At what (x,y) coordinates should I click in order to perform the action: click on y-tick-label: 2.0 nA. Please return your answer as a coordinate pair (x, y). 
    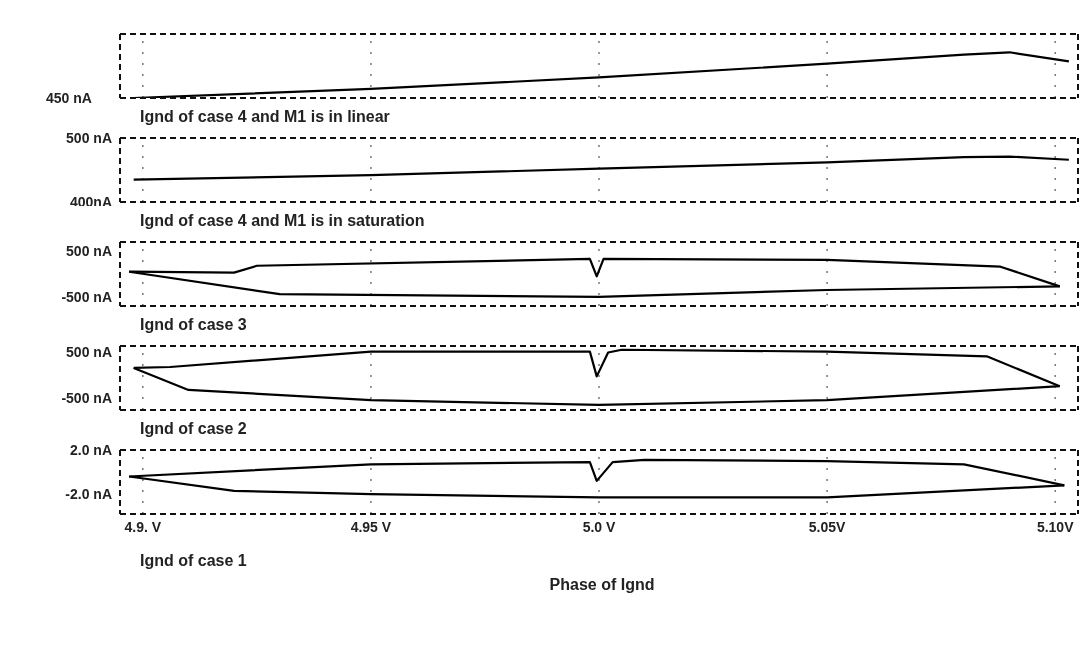
    Looking at the image, I should click on (90, 449).